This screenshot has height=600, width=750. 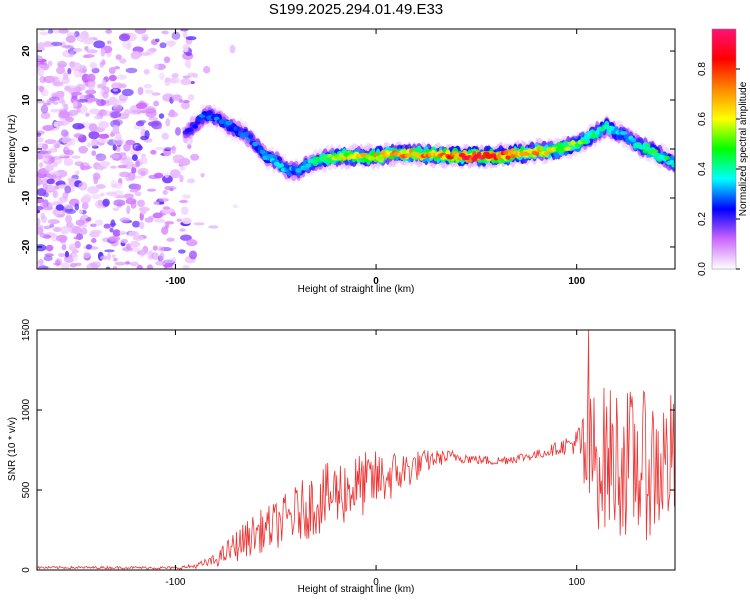 I want to click on spectrogram-y-label: Frequency (Hz), so click(x=12, y=149).